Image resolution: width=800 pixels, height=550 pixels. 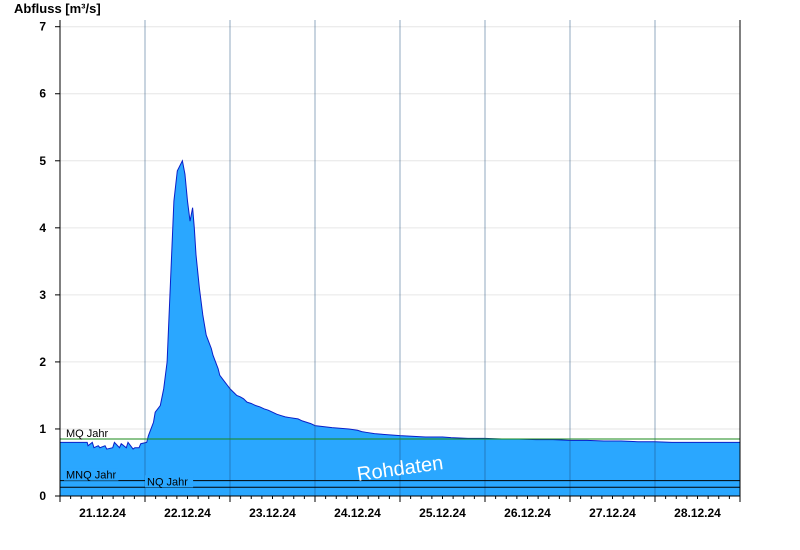 What do you see at coordinates (272, 513) in the screenshot?
I see `x-tick-label: 23.12.24` at bounding box center [272, 513].